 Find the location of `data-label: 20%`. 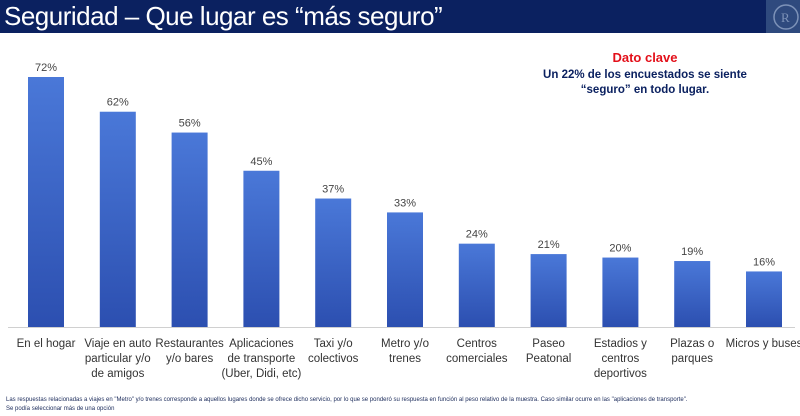

data-label: 20% is located at coordinates (620, 249).